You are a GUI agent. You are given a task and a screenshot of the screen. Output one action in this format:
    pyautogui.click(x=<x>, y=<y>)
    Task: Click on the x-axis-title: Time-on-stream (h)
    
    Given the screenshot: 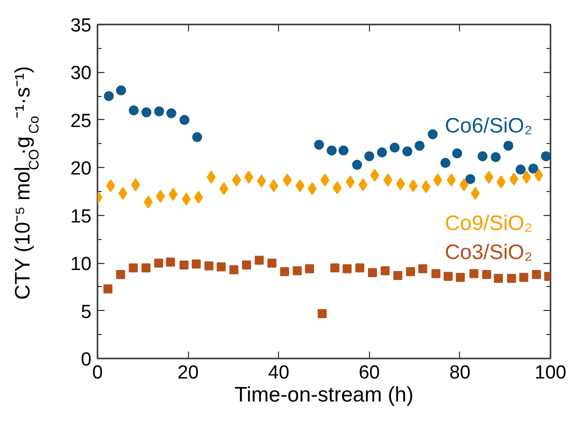 What is the action you would take?
    pyautogui.click(x=324, y=395)
    